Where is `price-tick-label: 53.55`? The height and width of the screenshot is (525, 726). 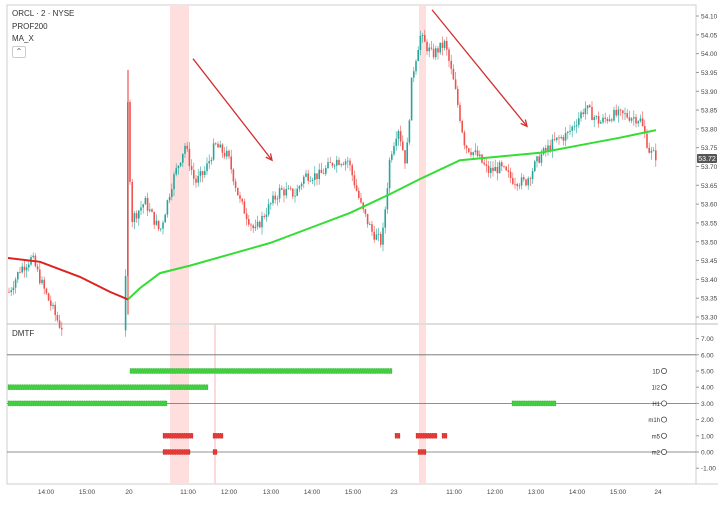
price-tick-label: 53.55 is located at coordinates (709, 223).